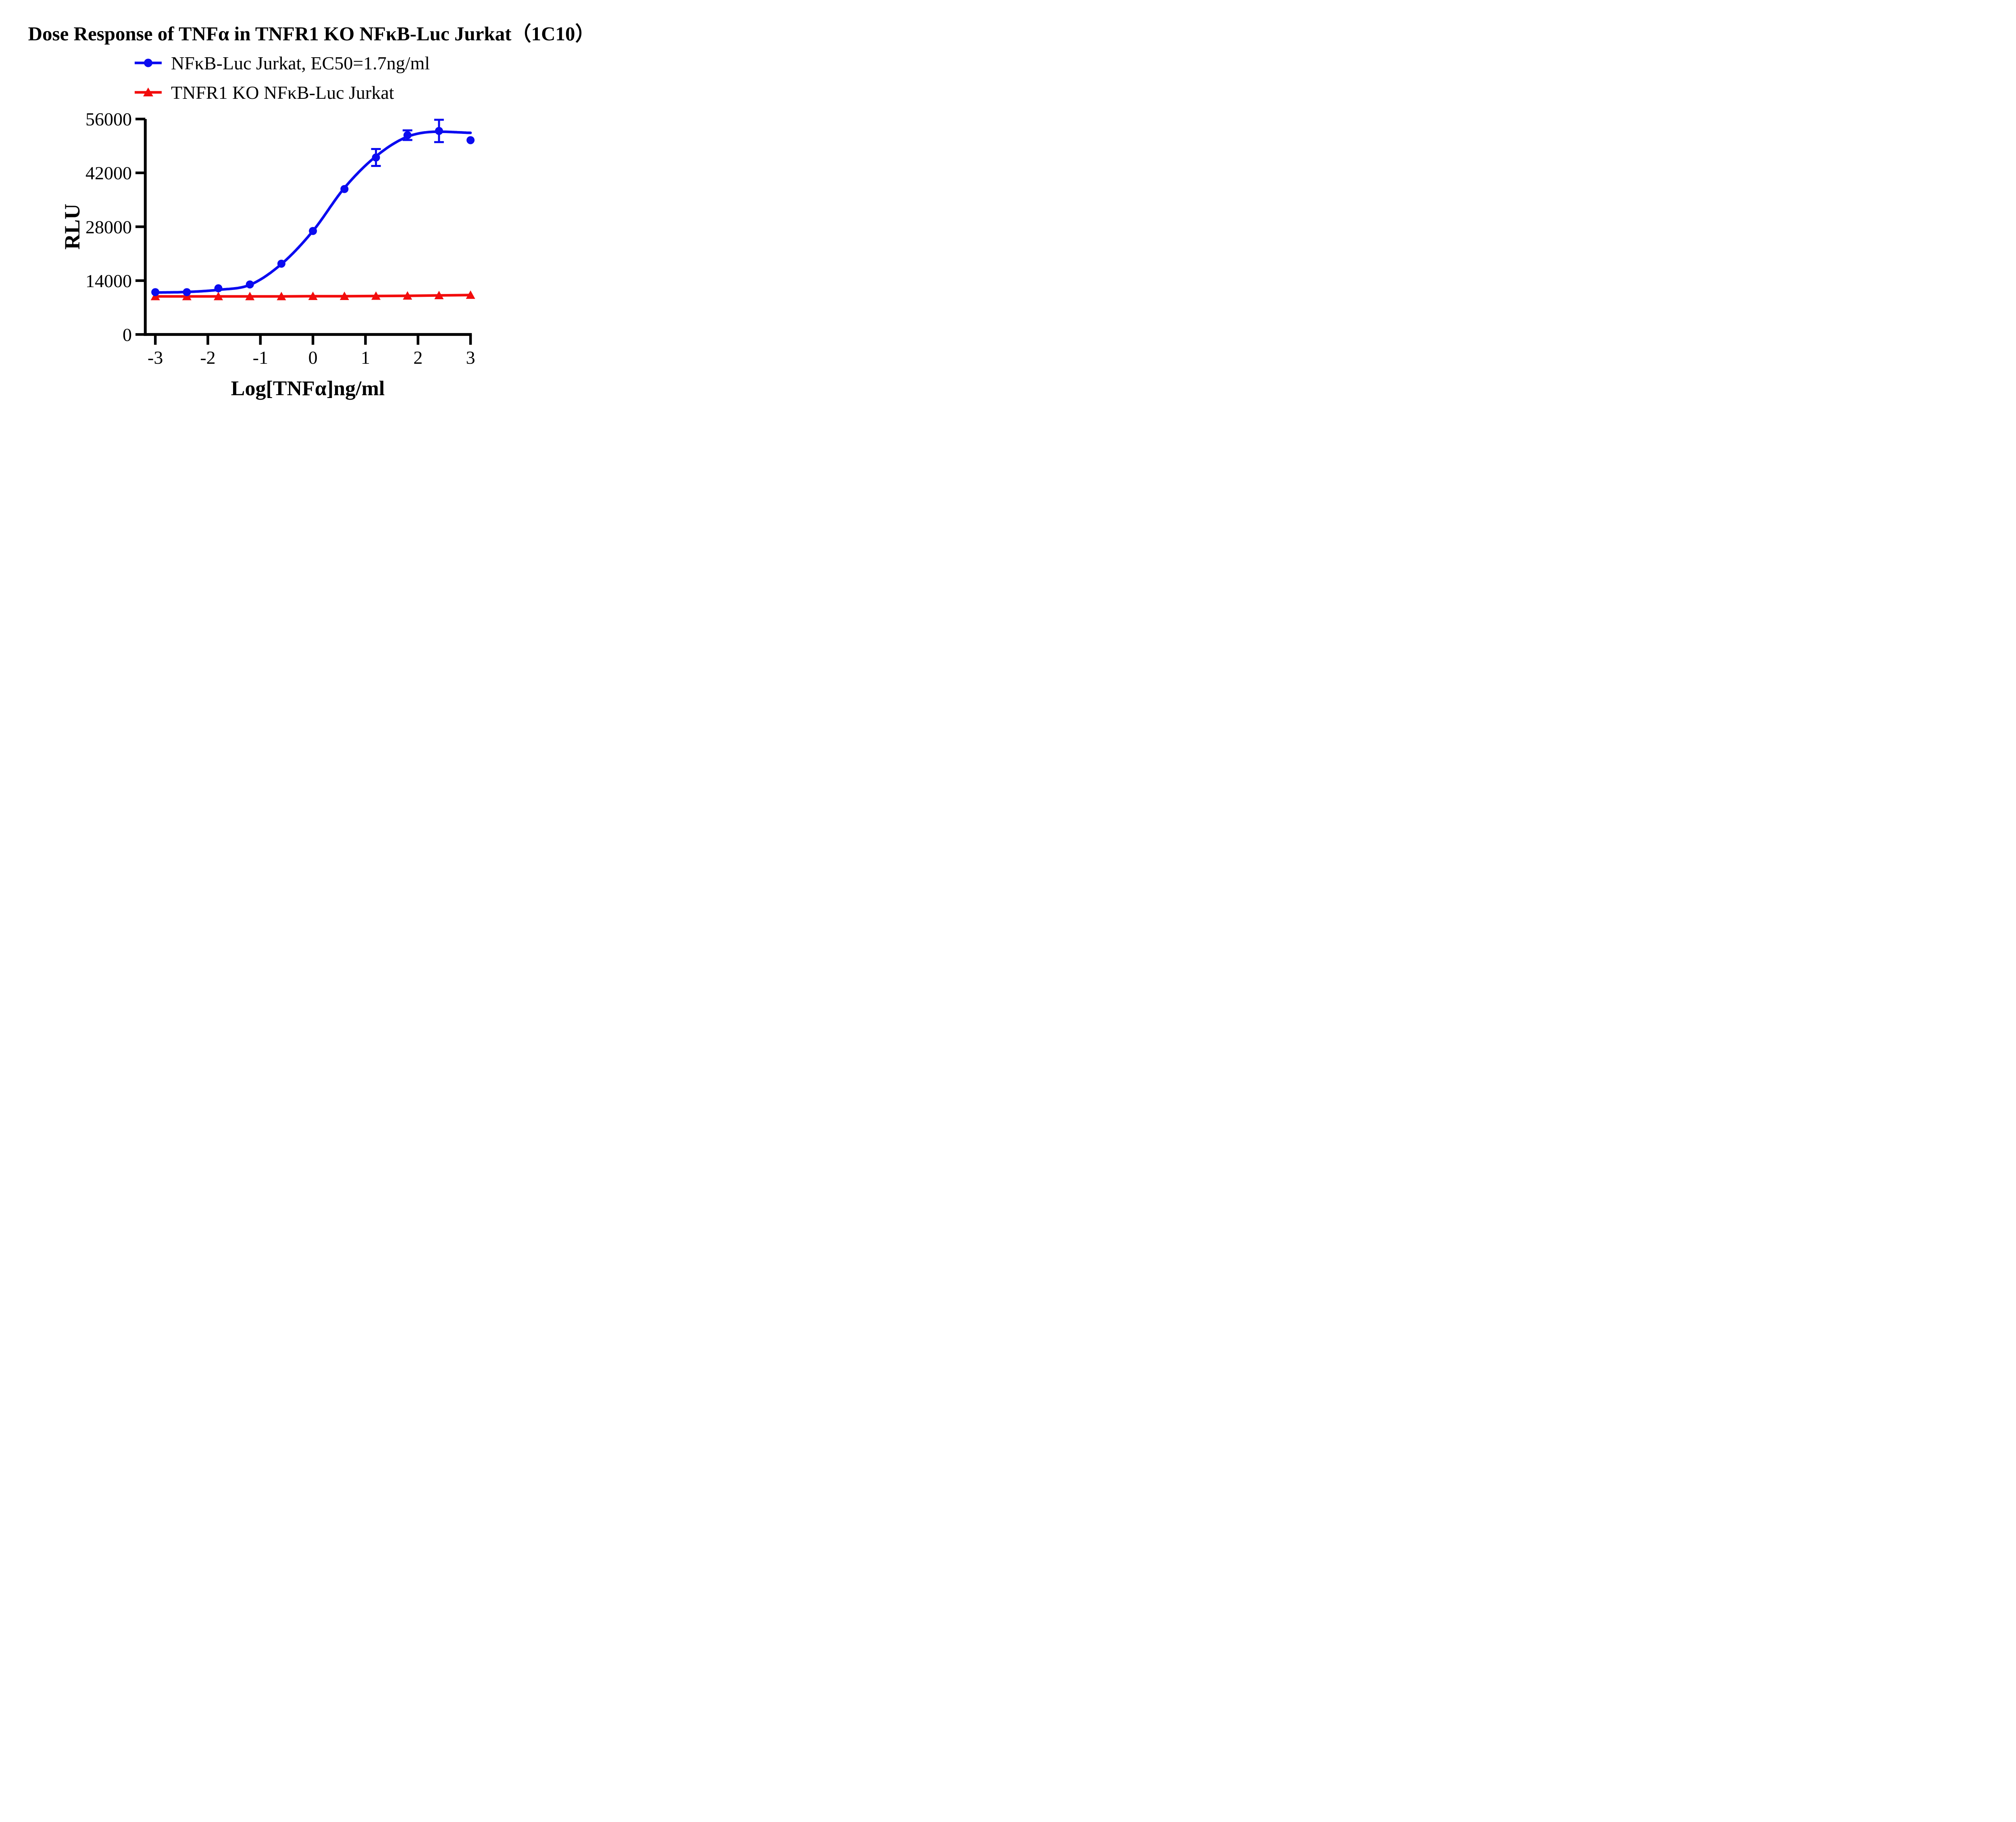 The width and height of the screenshot is (2016, 1822). Describe the element at coordinates (313, 212) in the screenshot. I see `blue-fit-curve` at that location.